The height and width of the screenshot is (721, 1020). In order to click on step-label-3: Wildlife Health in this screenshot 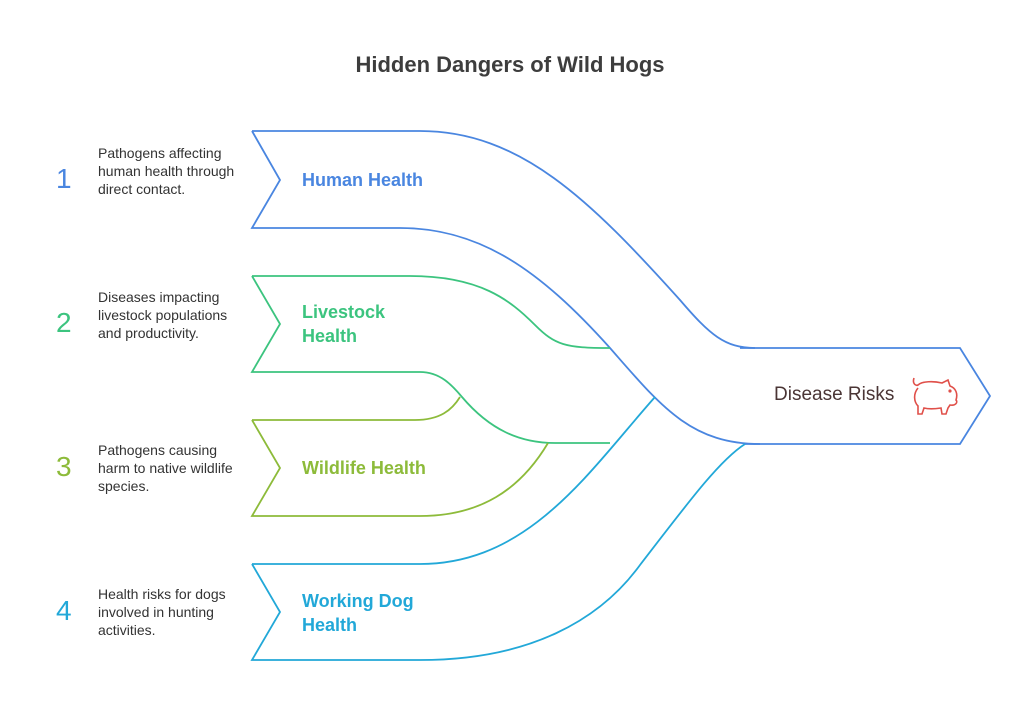, I will do `click(364, 468)`.